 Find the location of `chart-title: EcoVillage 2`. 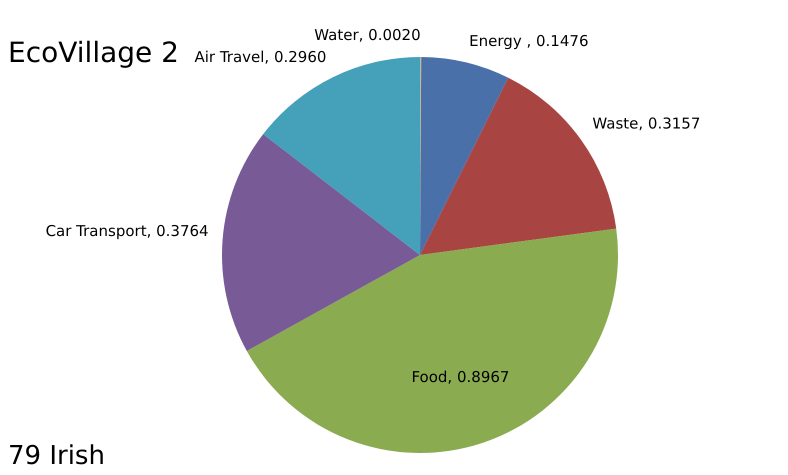

chart-title: EcoVillage 2 is located at coordinates (93, 52).